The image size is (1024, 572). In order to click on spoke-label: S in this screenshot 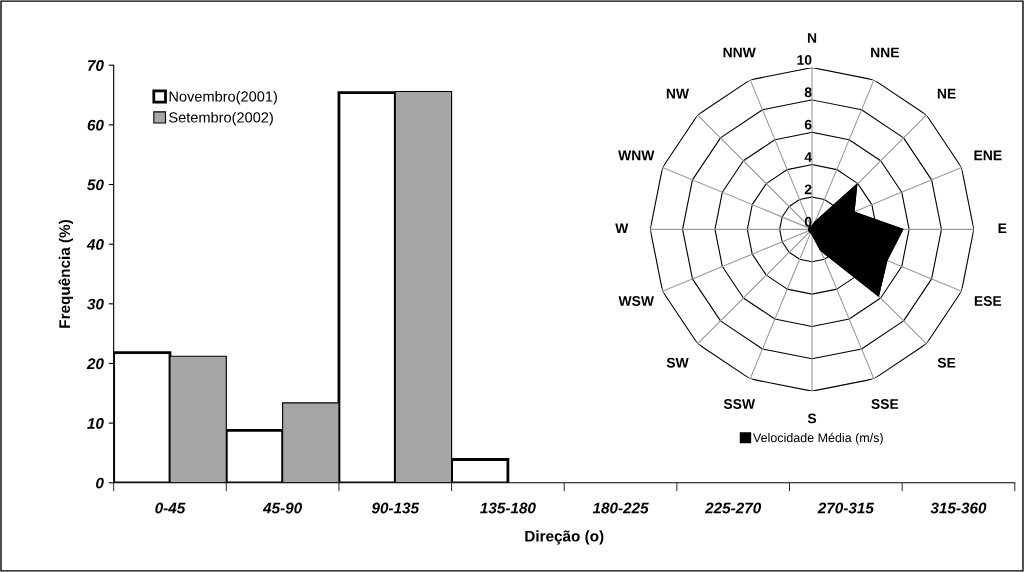, I will do `click(812, 418)`.